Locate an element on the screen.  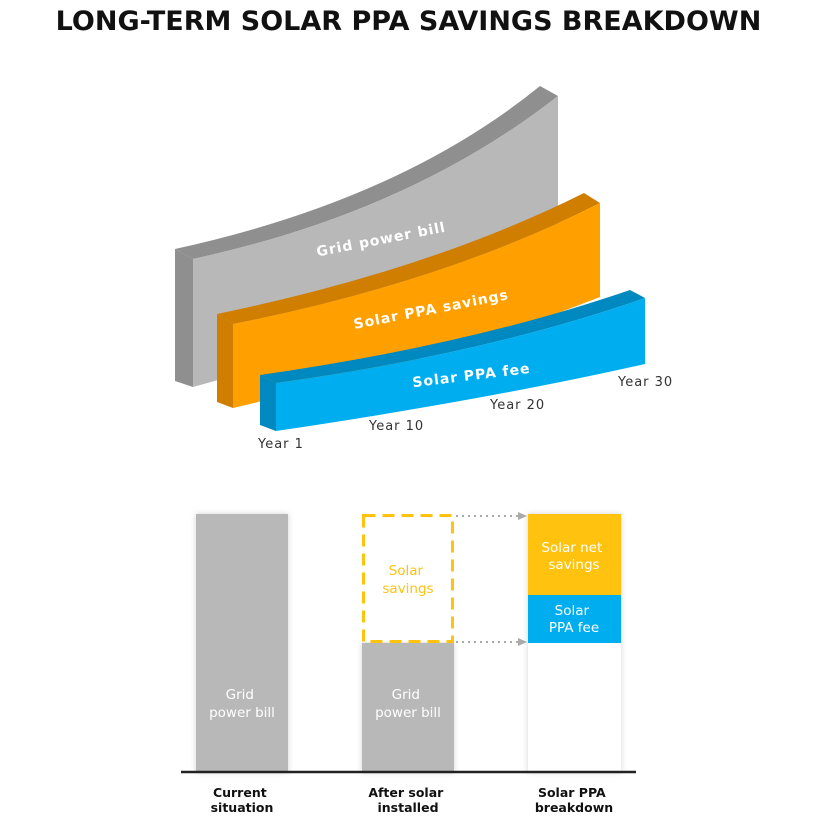
year-30-label: Year 30 is located at coordinates (645, 382).